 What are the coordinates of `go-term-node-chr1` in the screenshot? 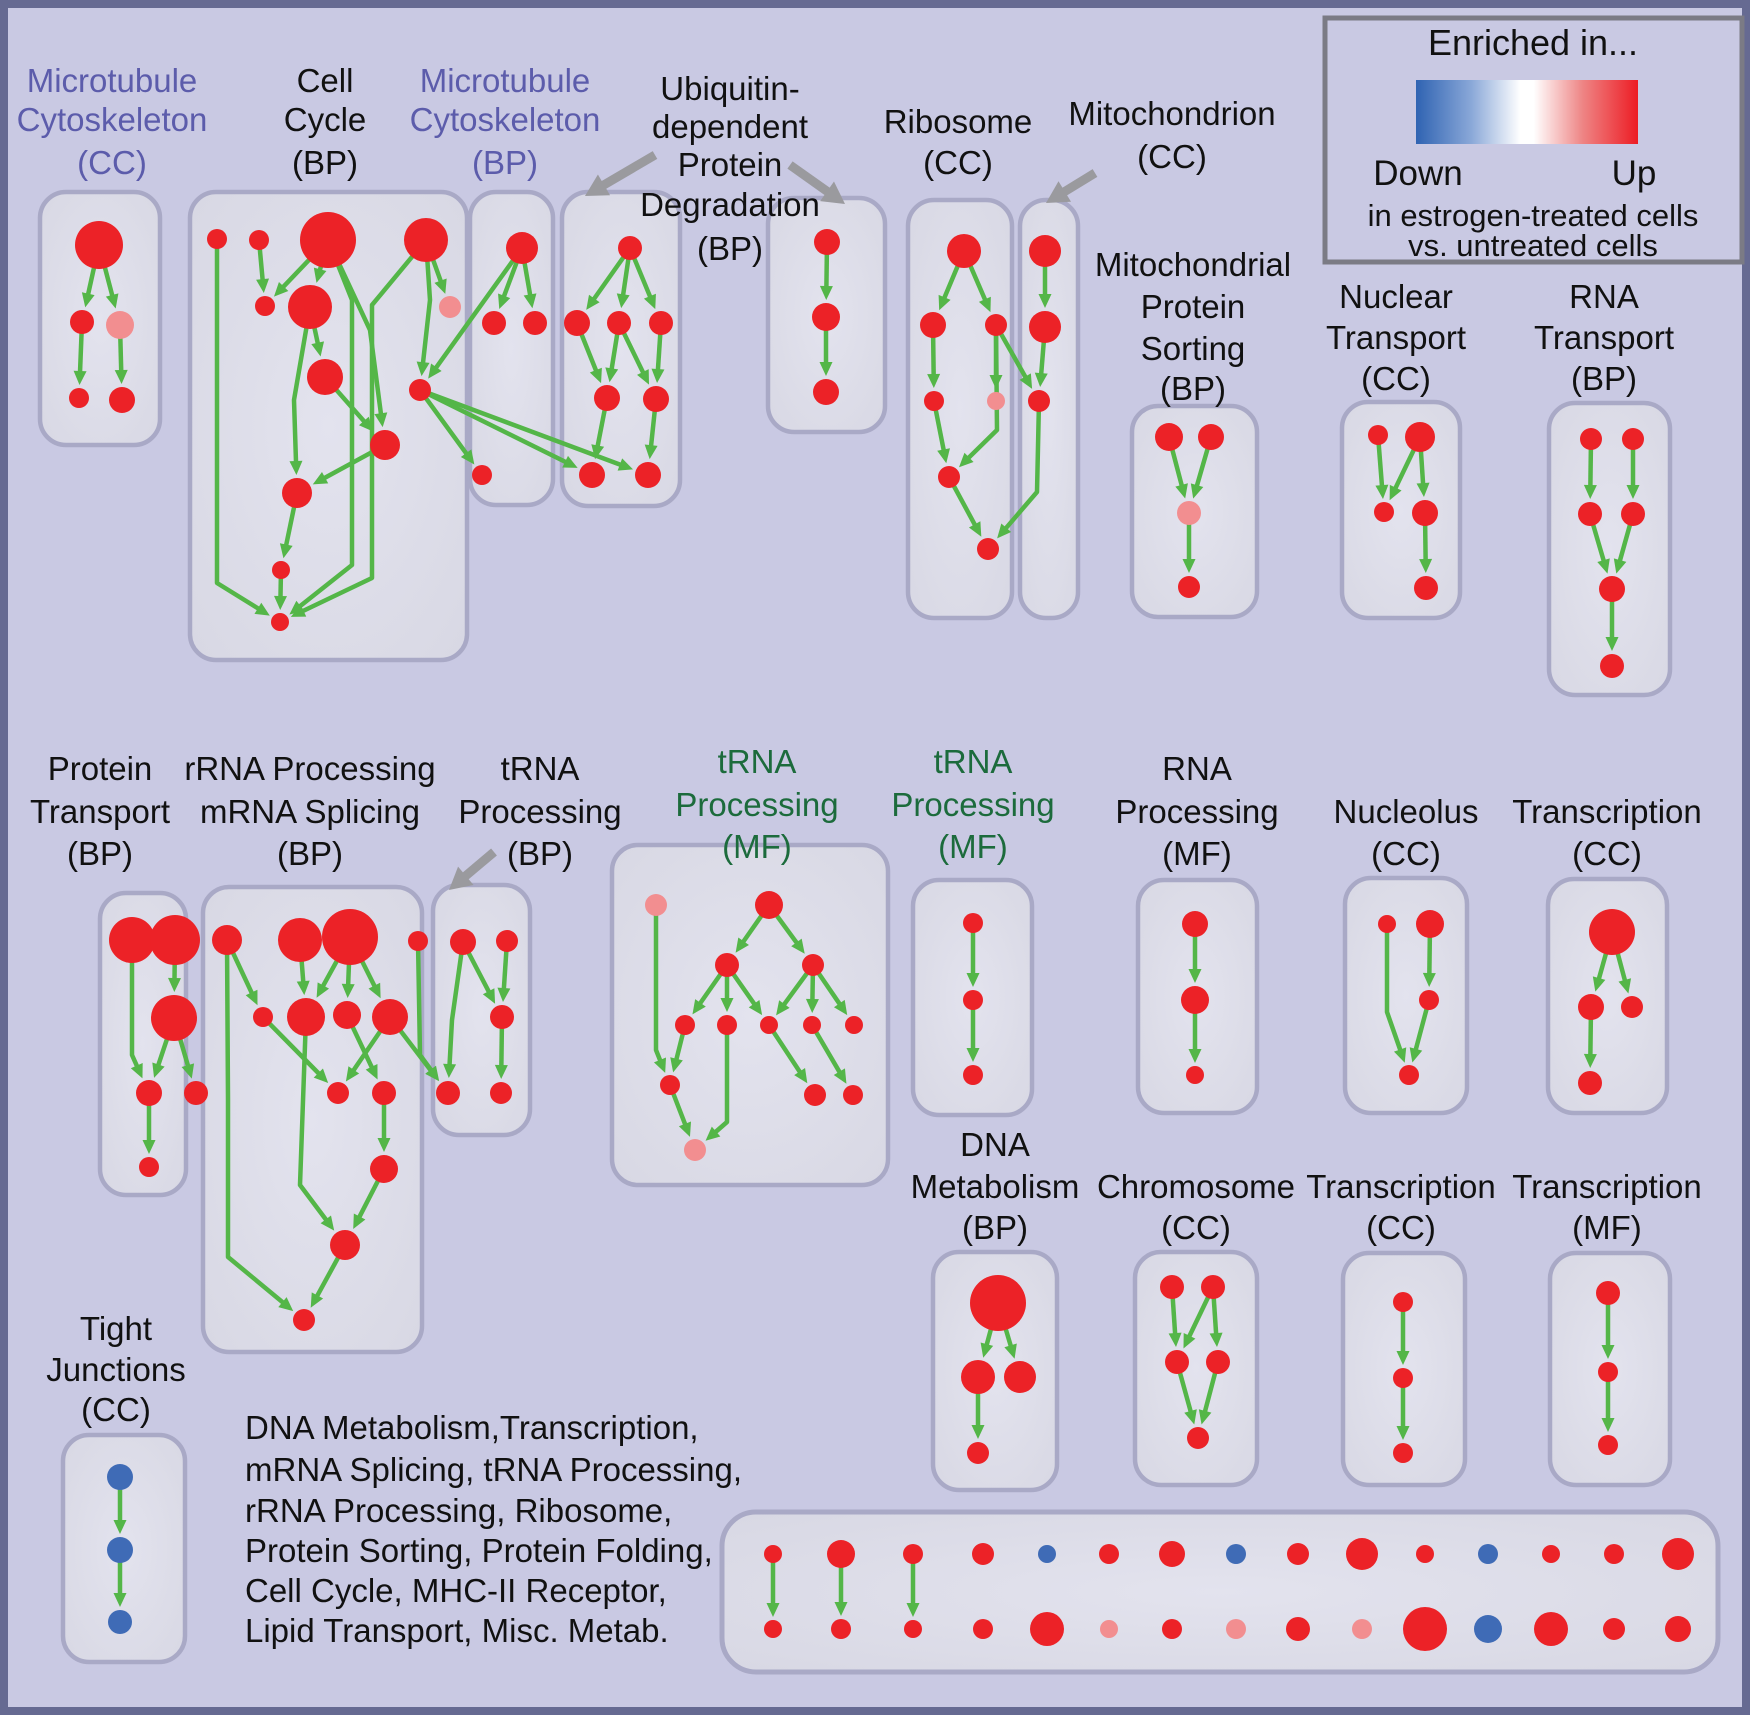 It's located at (1172, 1287).